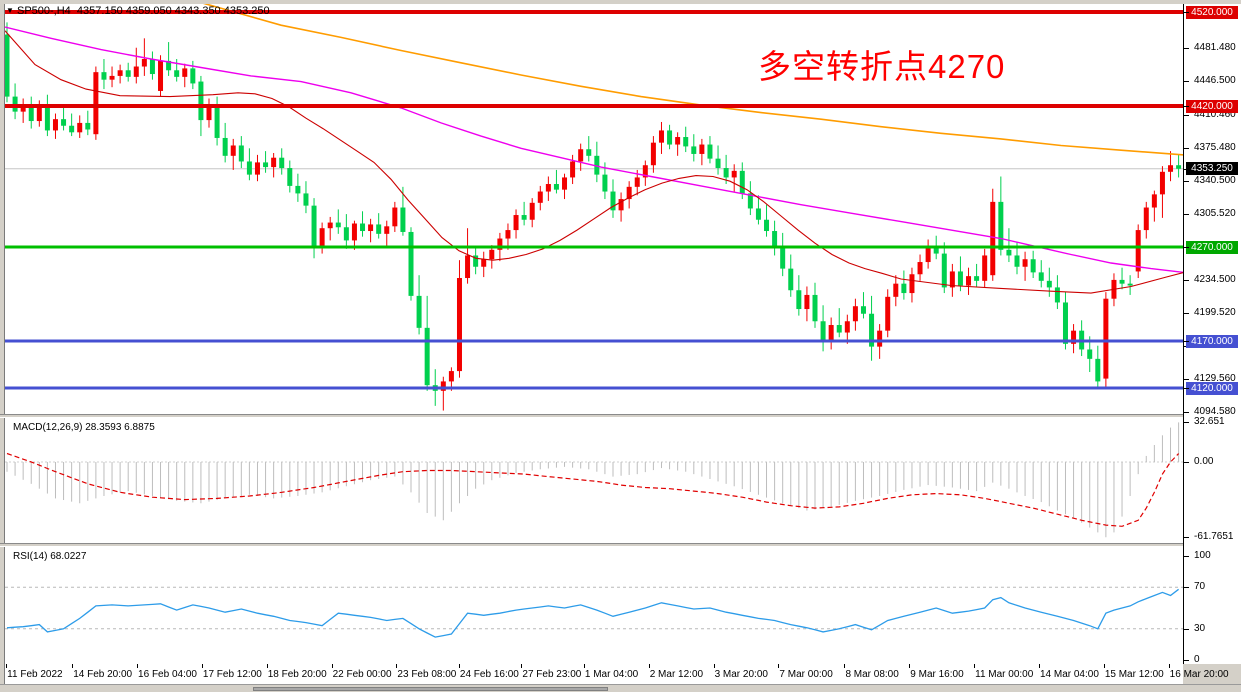 This screenshot has height=692, width=1241. Describe the element at coordinates (882, 66) in the screenshot. I see `annotation-text: 多空转折点4270` at that location.